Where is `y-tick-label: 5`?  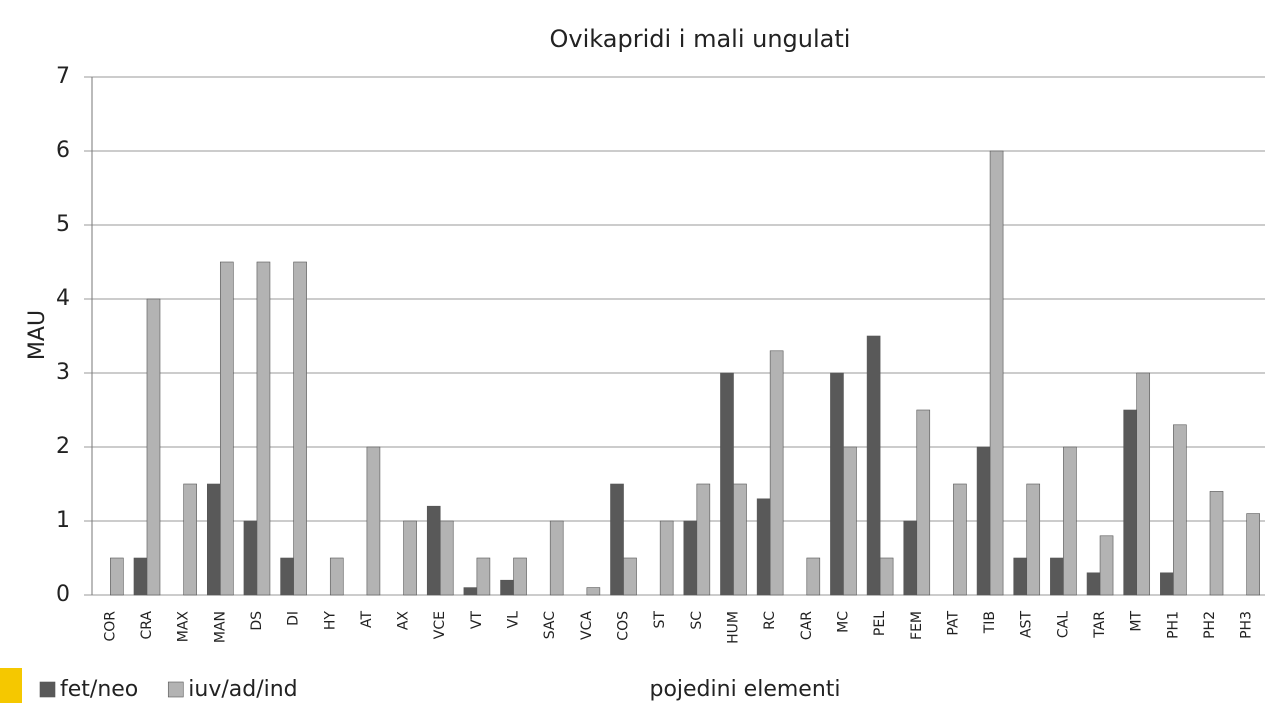
y-tick-label: 5 is located at coordinates (63, 224).